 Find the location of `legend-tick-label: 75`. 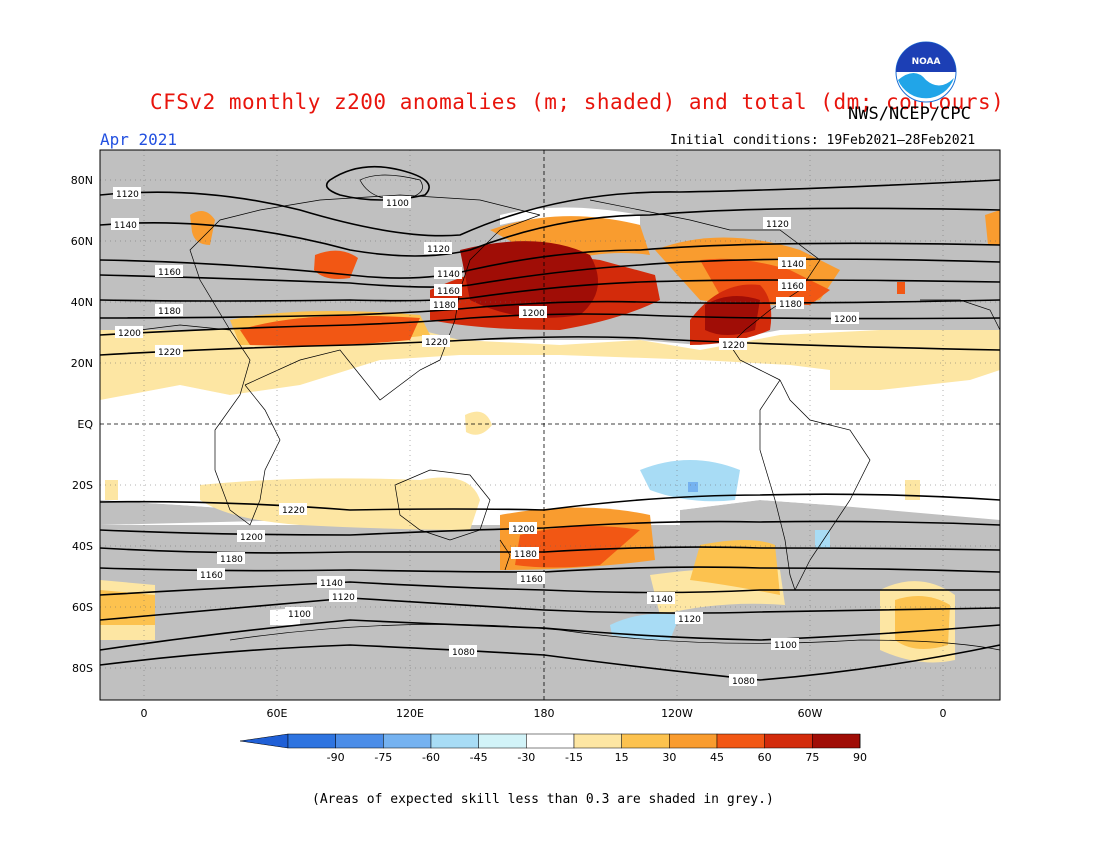

legend-tick-label: 75 is located at coordinates (812, 757).